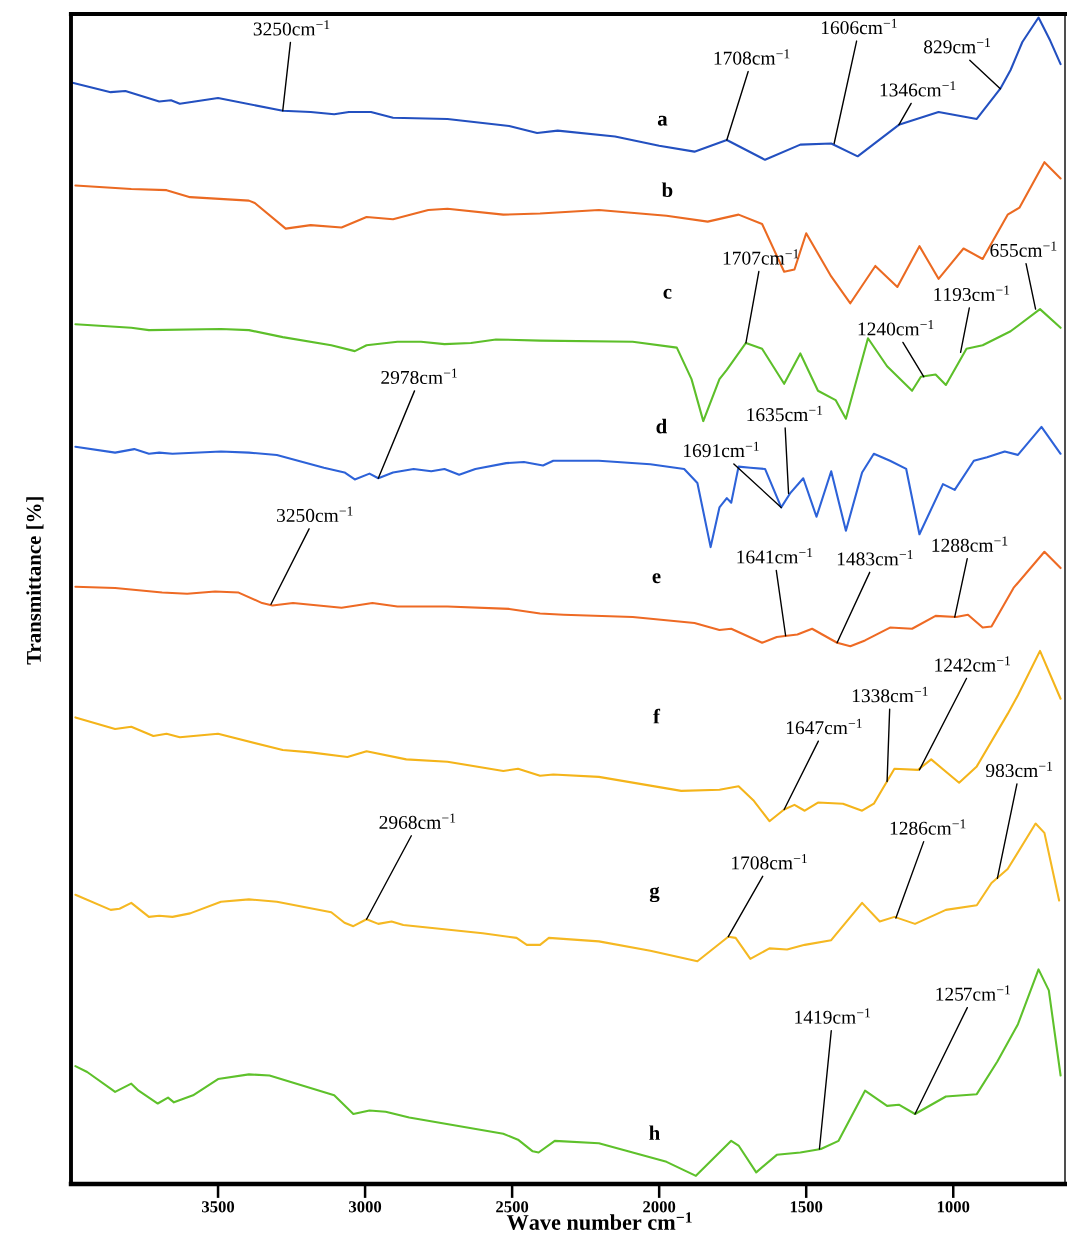 Image resolution: width=1067 pixels, height=1246 pixels. What do you see at coordinates (721, 449) in the screenshot?
I see `annotation: 1691cm$^{−1}$` at bounding box center [721, 449].